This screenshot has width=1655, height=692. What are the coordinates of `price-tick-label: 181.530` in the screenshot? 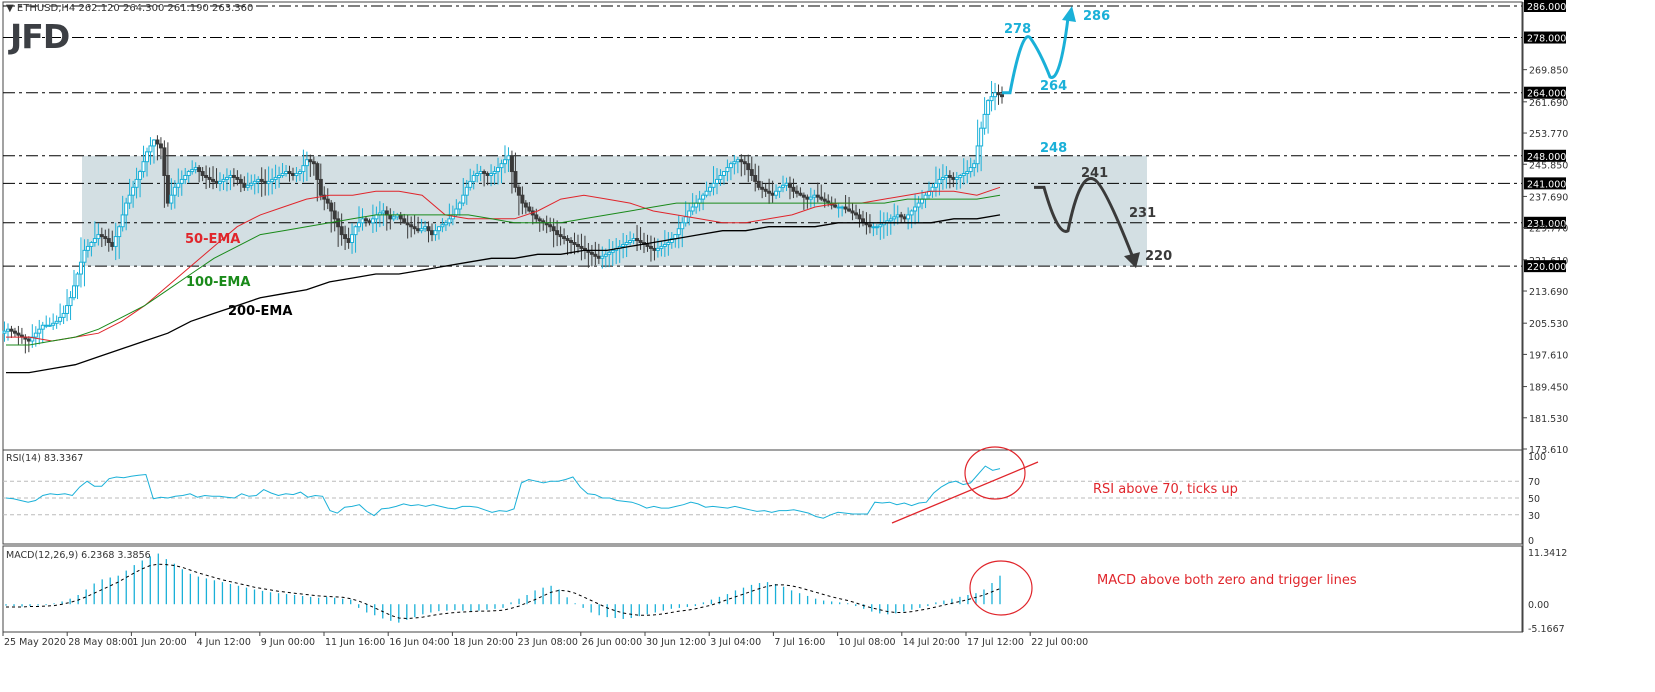 It's located at (1548, 419).